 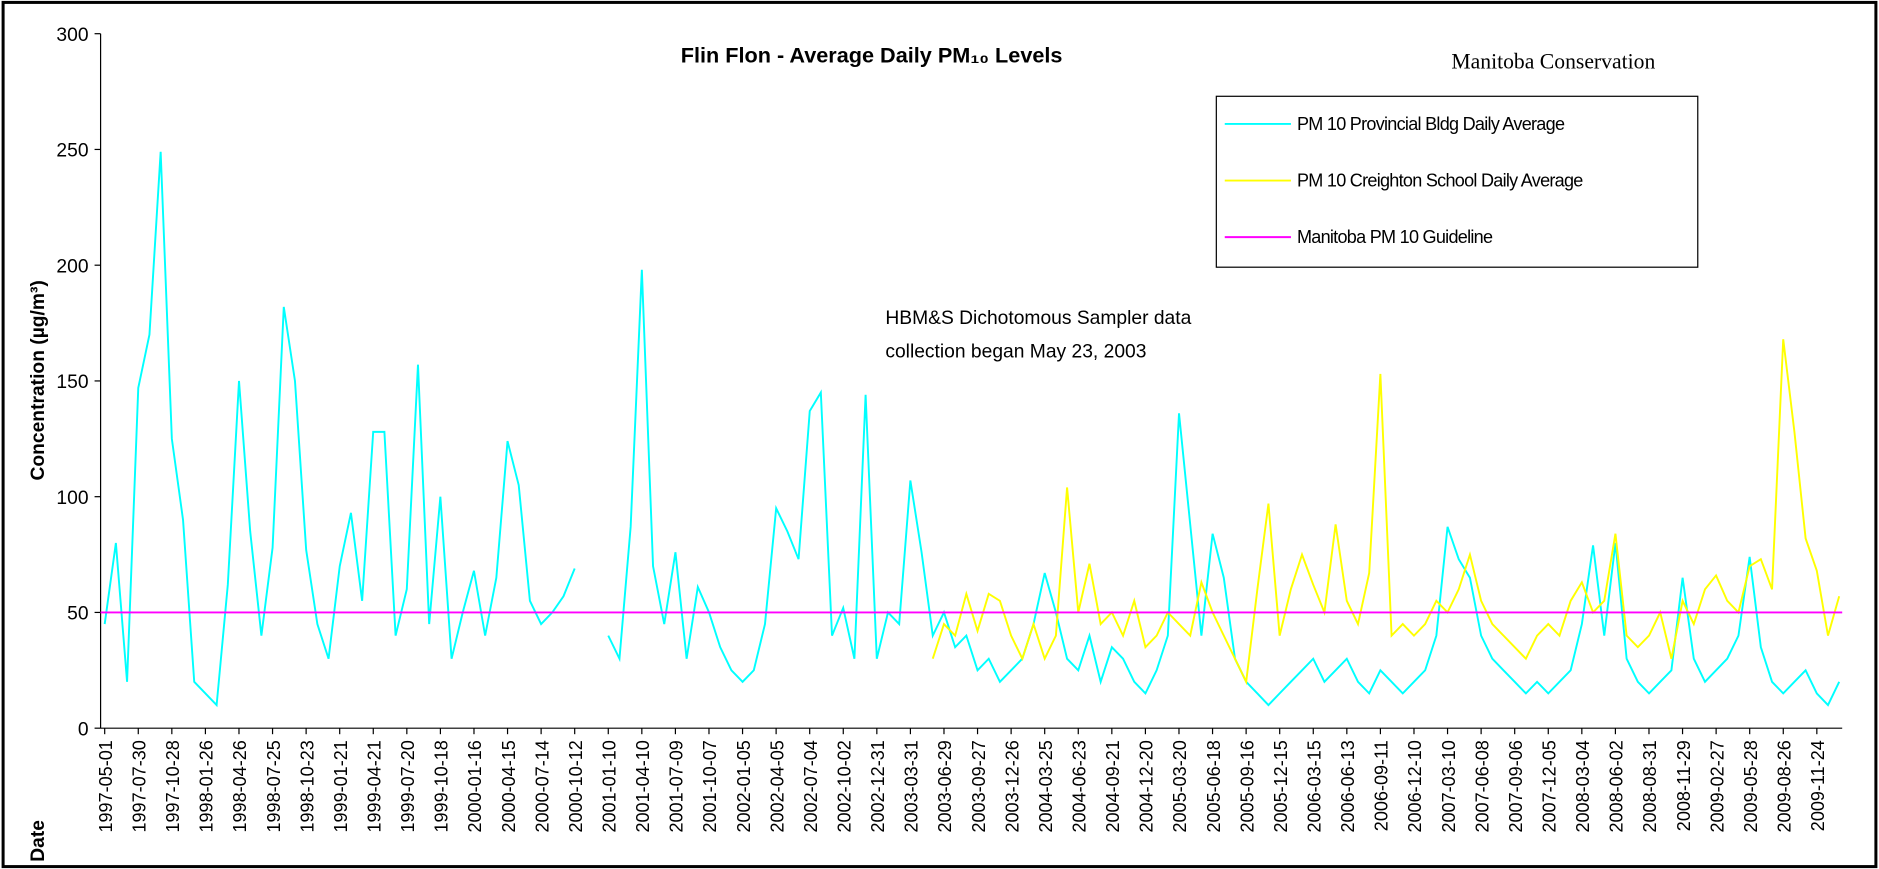 I want to click on x-tick-label: 2004-03-25, so click(x=1046, y=786).